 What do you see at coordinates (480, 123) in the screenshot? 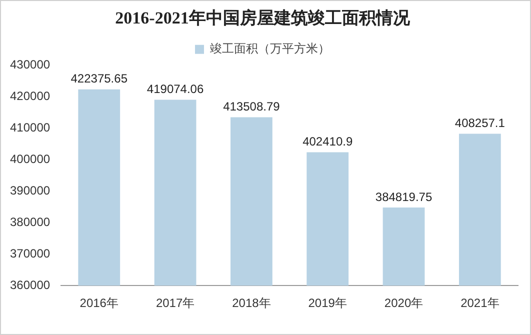
I see `data-label: 408257.1` at bounding box center [480, 123].